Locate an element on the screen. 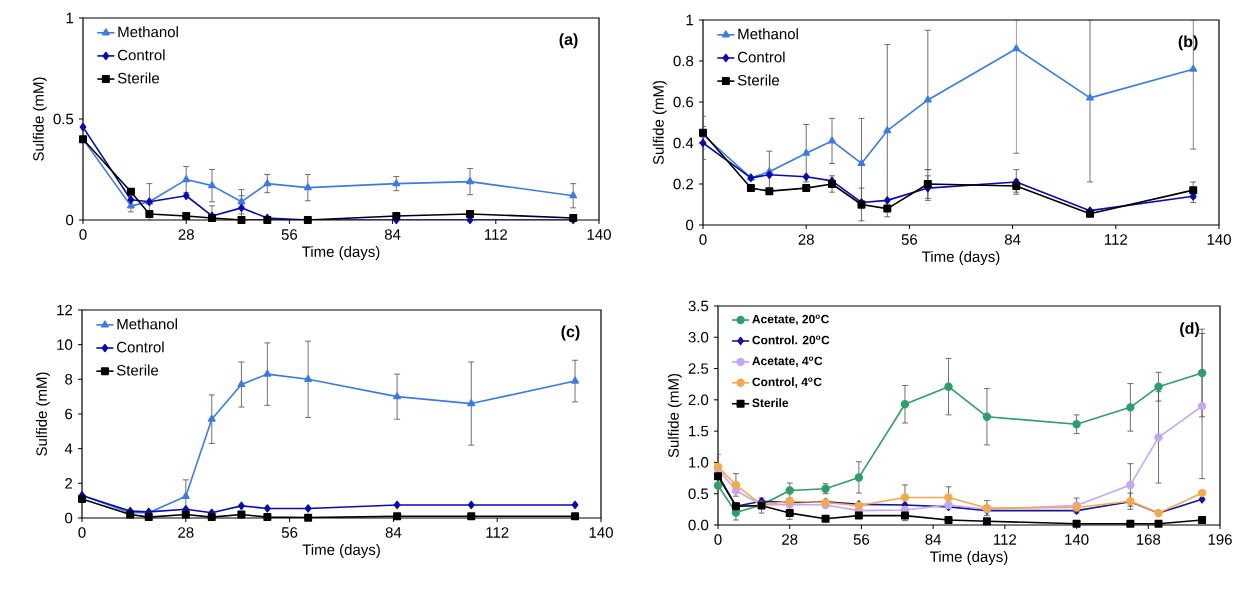 The width and height of the screenshot is (1240, 593). annotation: (c) is located at coordinates (570, 333).